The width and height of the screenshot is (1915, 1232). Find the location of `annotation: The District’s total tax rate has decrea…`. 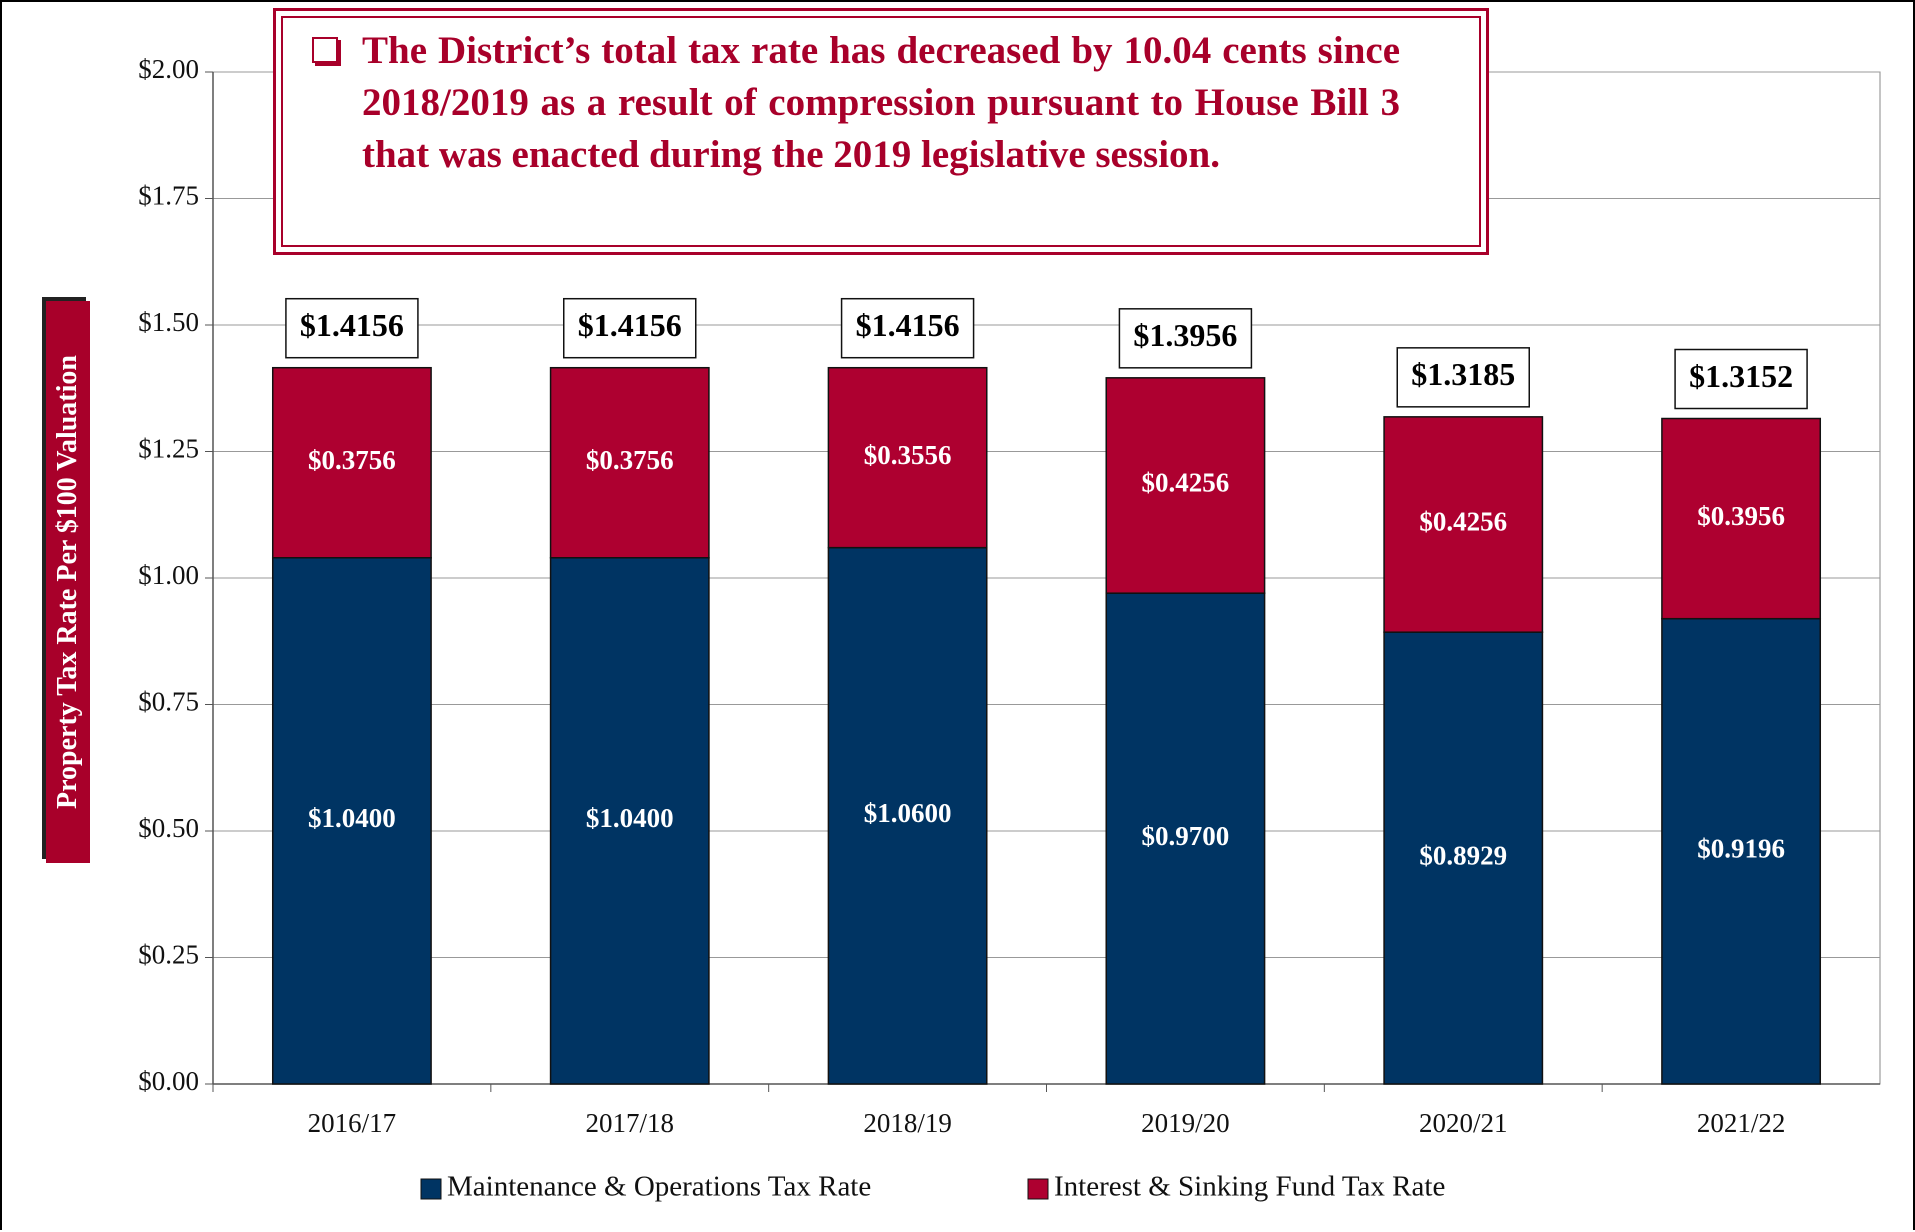

annotation: The District’s total tax rate has decrea… is located at coordinates (881, 102).